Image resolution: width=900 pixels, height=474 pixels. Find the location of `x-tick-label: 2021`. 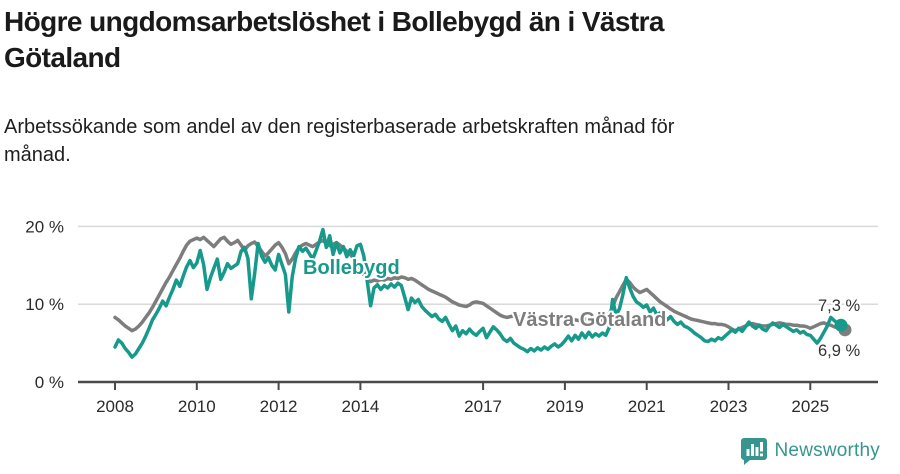

x-tick-label: 2021 is located at coordinates (647, 406).